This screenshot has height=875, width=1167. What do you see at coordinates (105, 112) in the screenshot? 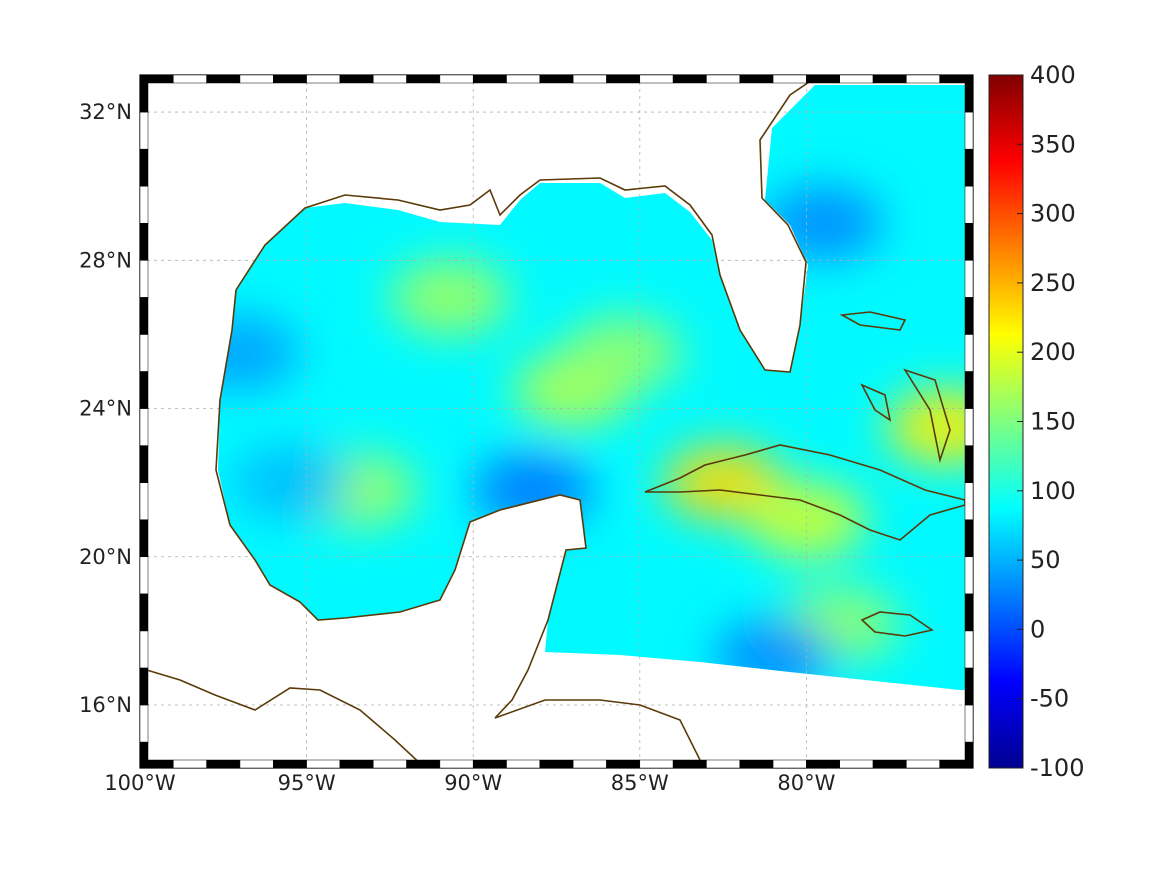
I see `latitude-tick-label: 32°N` at bounding box center [105, 112].